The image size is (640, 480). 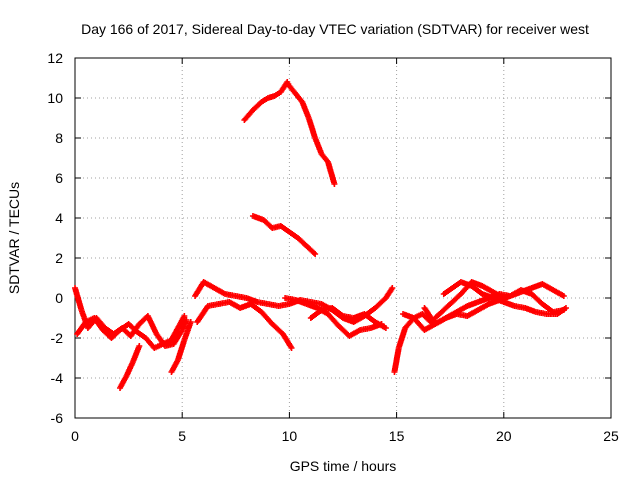 I want to click on series-arc-high, so click(x=289, y=133).